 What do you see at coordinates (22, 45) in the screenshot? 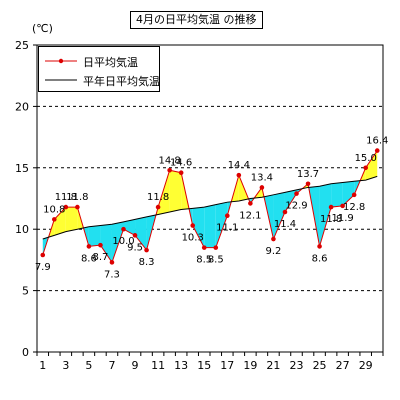
I see `y-tick-label: 25` at bounding box center [22, 45].